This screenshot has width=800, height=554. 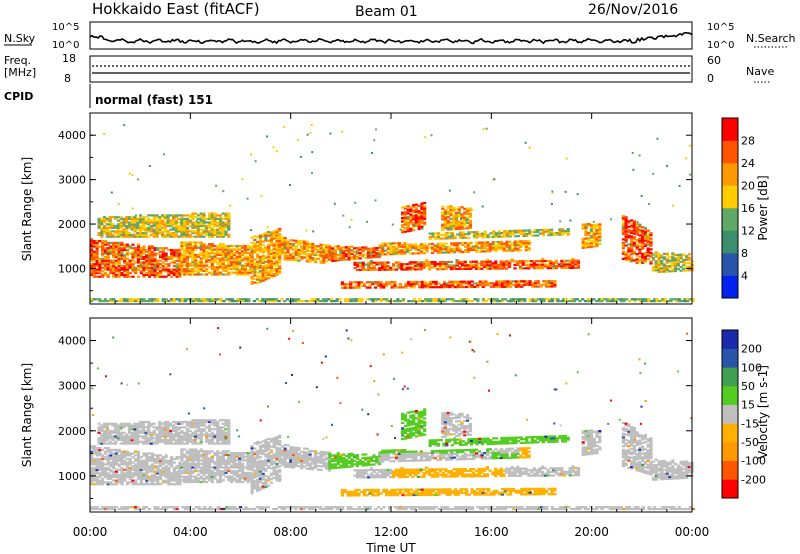 What do you see at coordinates (72, 224) in the screenshot?
I see `y-tick-label: 2000` at bounding box center [72, 224].